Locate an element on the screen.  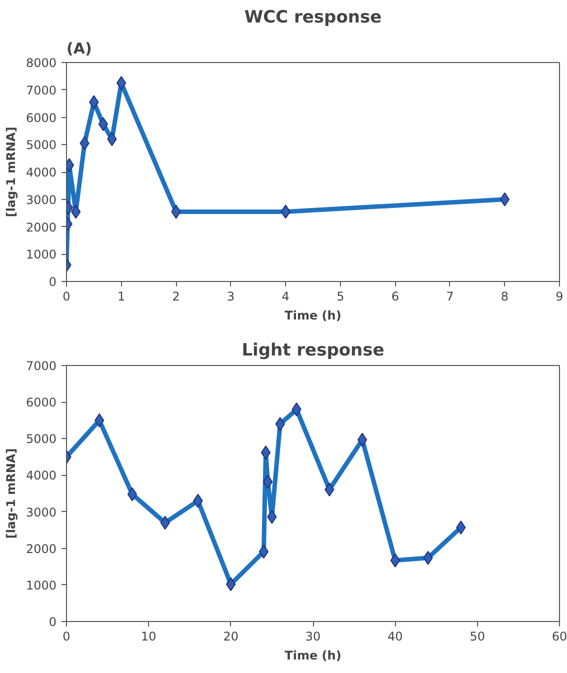
x-tick-label: 10 is located at coordinates (148, 637).